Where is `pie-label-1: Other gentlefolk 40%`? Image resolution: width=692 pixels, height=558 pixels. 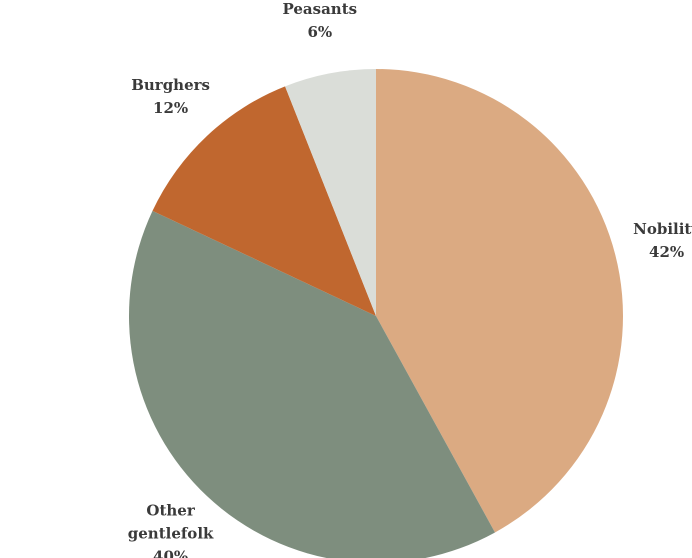
pie-label-1: Other gentlefolk 40% is located at coordinates (171, 530).